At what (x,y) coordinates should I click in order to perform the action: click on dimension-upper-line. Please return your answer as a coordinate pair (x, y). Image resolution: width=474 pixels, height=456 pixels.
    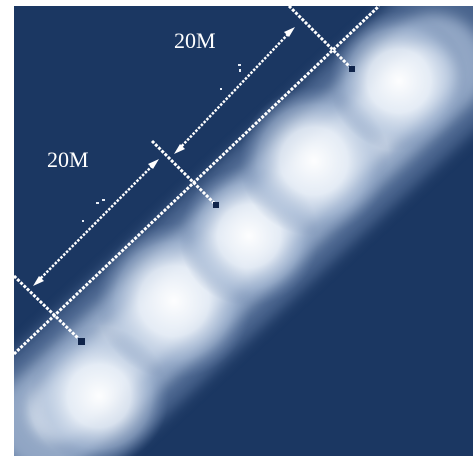
    Looking at the image, I should click on (234, 90).